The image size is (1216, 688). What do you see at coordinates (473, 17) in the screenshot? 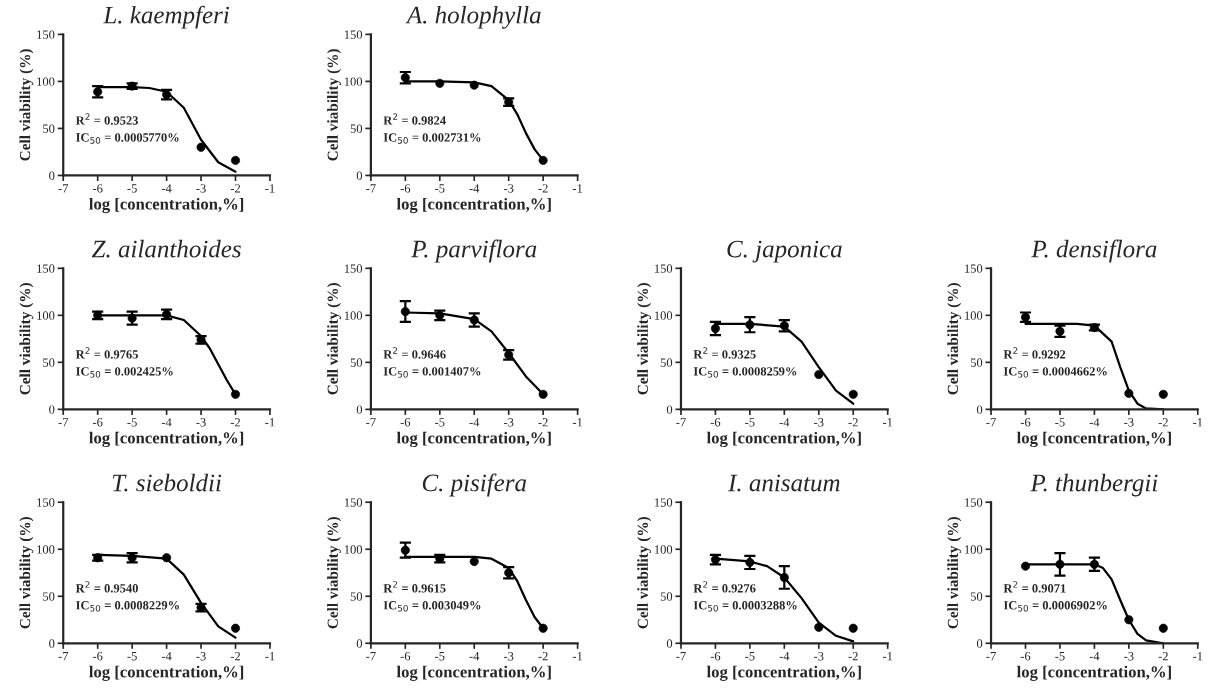
I see `chart-title: A. holophylla` at bounding box center [473, 17].